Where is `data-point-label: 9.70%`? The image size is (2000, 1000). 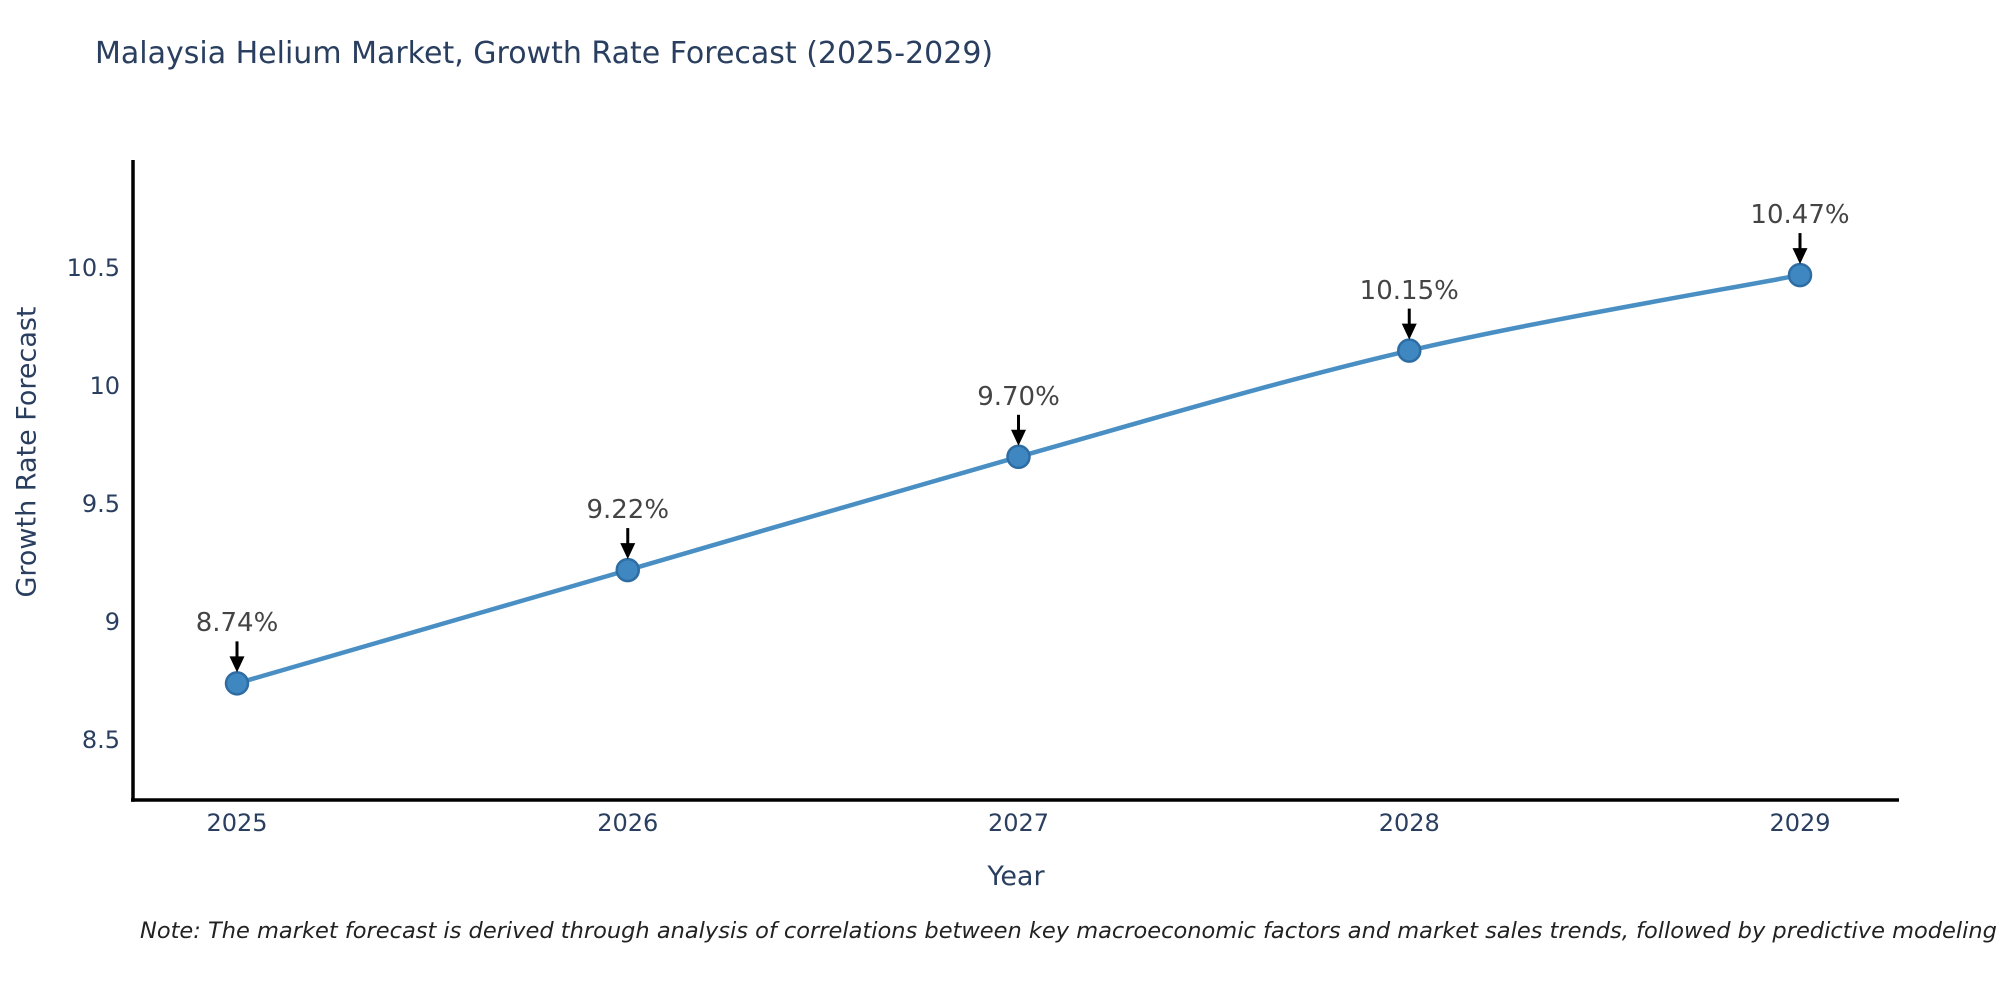
data-point-label: 9.70% is located at coordinates (1018, 396).